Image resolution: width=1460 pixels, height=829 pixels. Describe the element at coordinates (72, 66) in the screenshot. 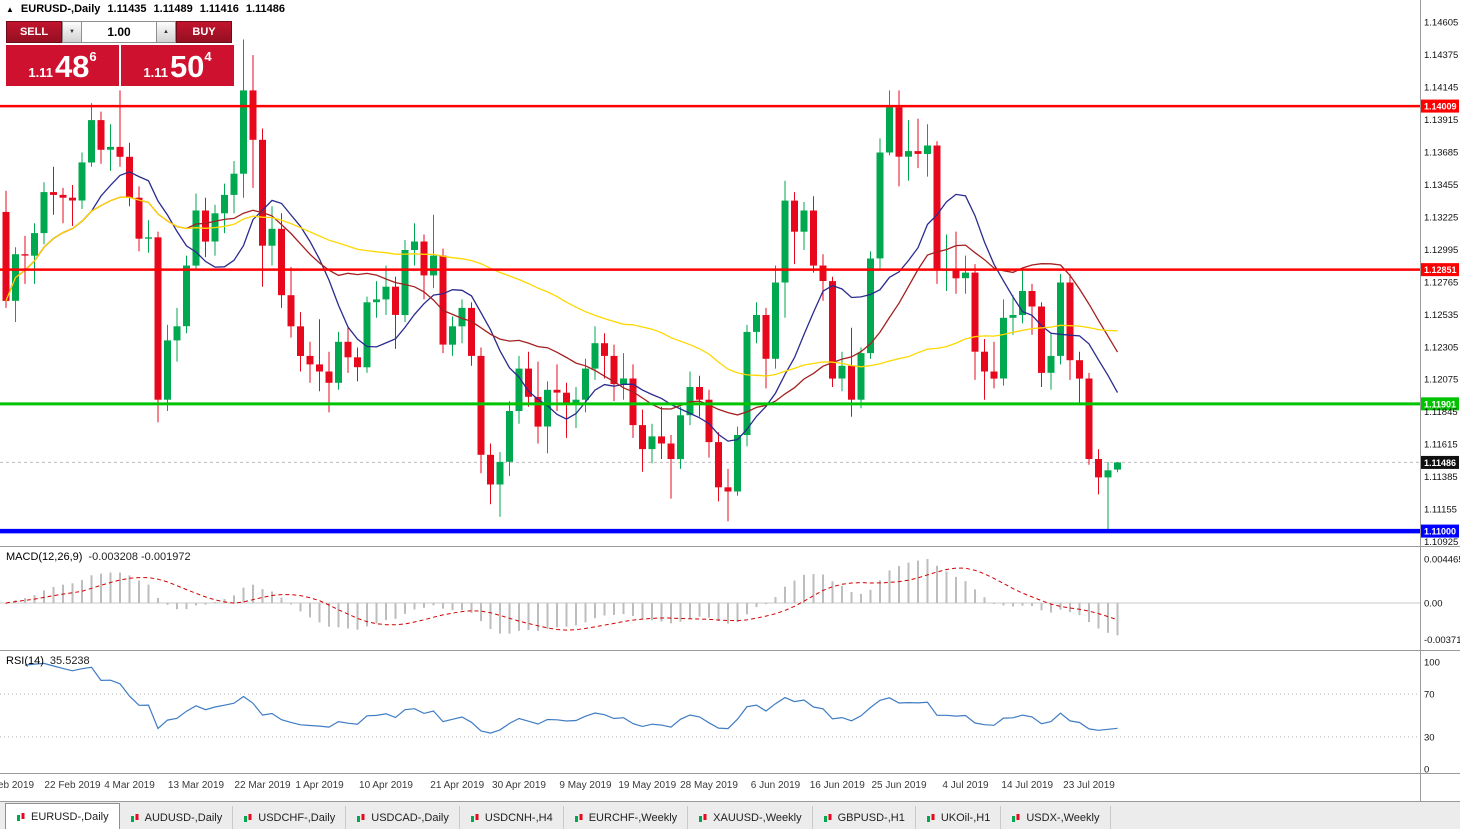

I see `sell-price-big: 48` at that location.